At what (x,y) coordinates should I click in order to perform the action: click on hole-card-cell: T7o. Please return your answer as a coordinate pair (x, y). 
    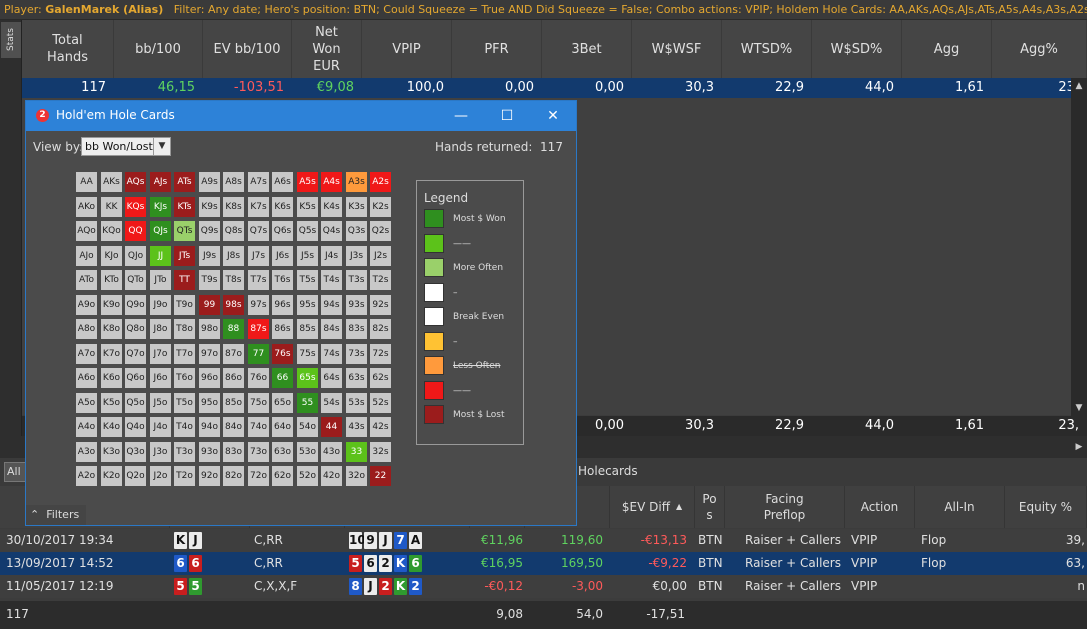
    Looking at the image, I should click on (184, 354).